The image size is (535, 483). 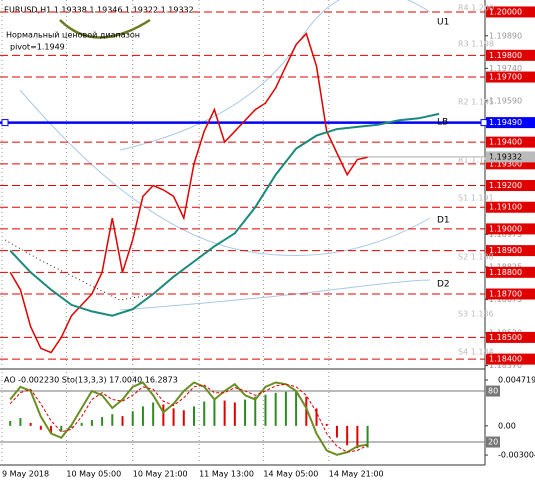 I want to click on pivot-label: 1.19490, so click(x=505, y=122).